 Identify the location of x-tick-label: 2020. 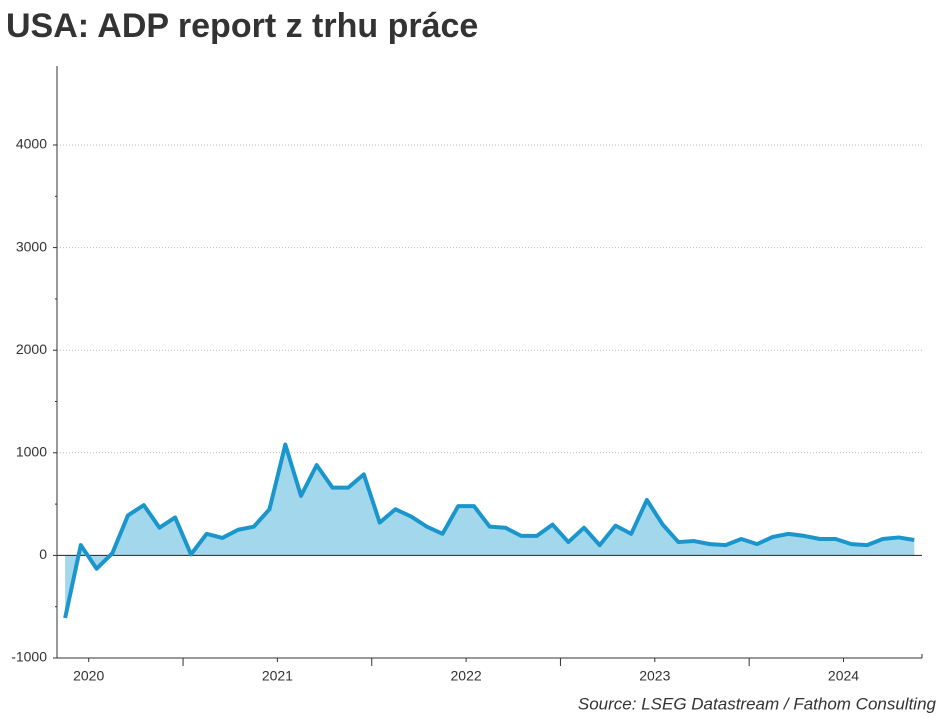
(88, 676).